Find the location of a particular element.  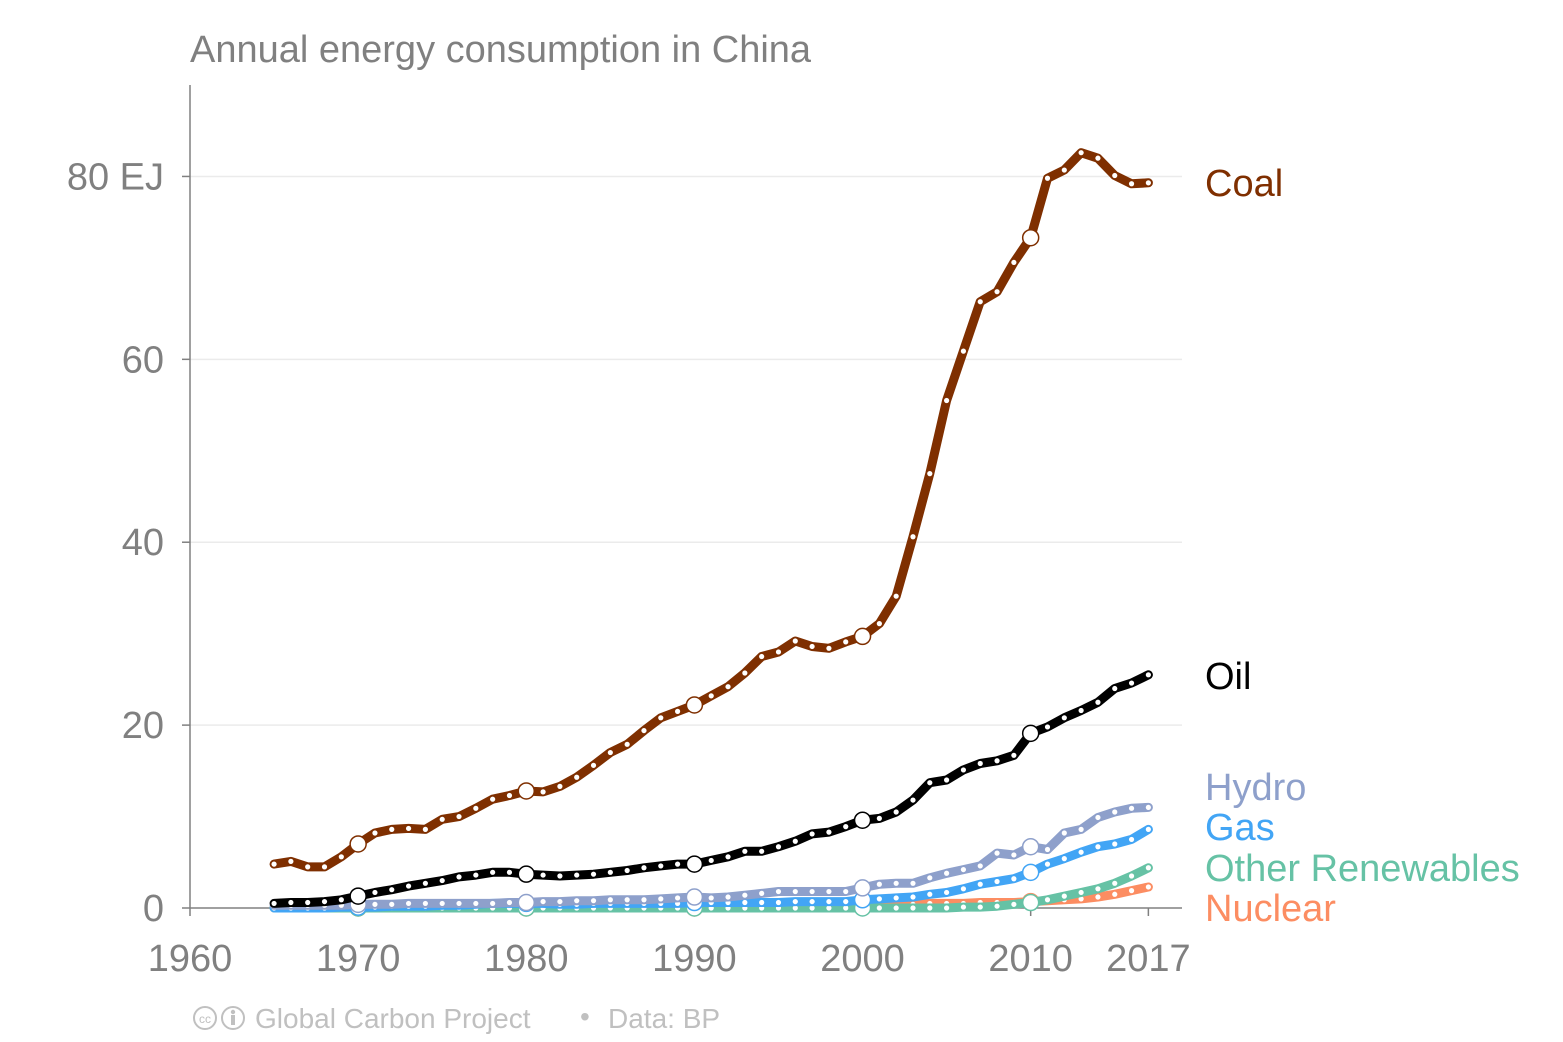

x-tick-label: 2017 is located at coordinates (1148, 959).